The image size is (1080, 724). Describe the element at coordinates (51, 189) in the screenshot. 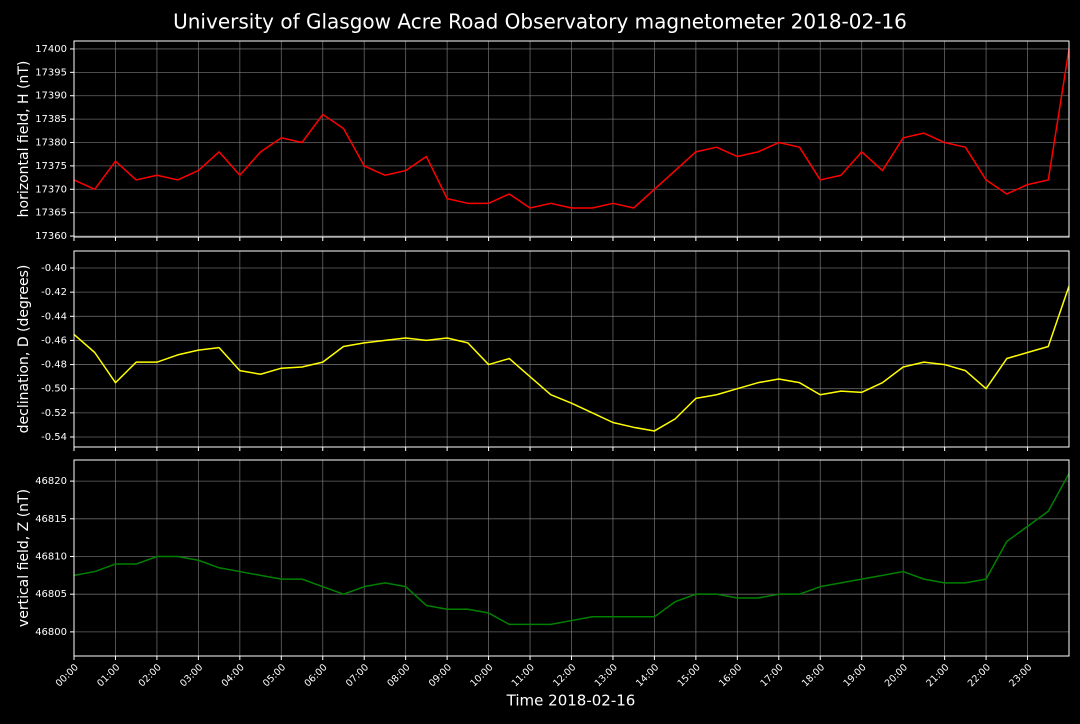

I see `y-tick-label: 17370` at that location.